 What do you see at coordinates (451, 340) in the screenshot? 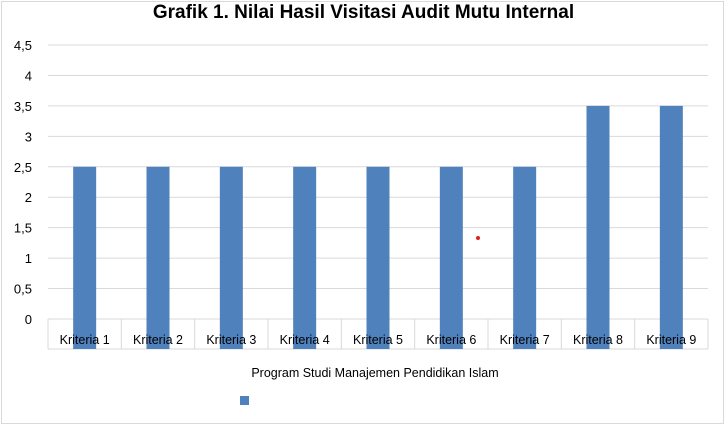
I see `x-tick-label: Kriteria 6` at bounding box center [451, 340].